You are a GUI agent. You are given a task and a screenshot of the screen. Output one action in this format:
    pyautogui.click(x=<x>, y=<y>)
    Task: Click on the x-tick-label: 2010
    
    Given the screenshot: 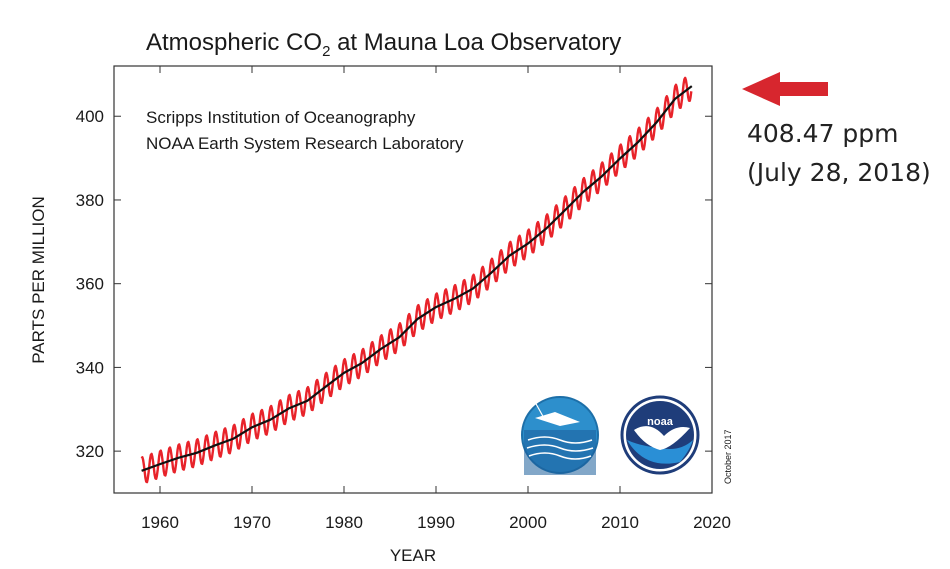 What is the action you would take?
    pyautogui.click(x=620, y=522)
    